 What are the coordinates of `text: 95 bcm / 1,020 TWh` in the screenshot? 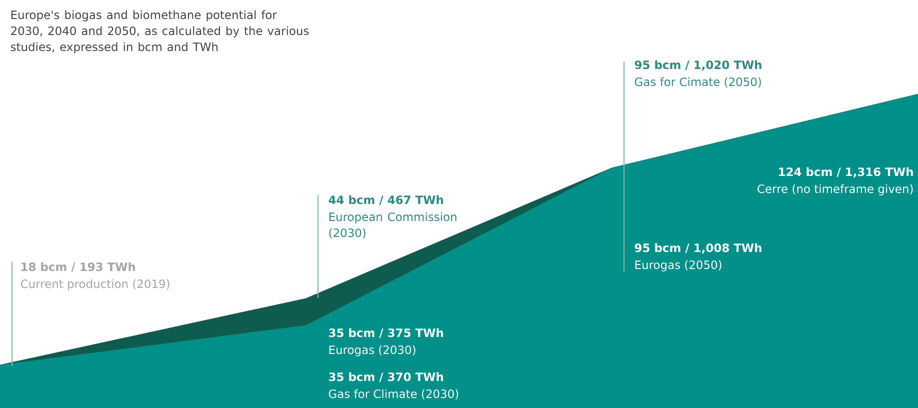 It's located at (698, 65).